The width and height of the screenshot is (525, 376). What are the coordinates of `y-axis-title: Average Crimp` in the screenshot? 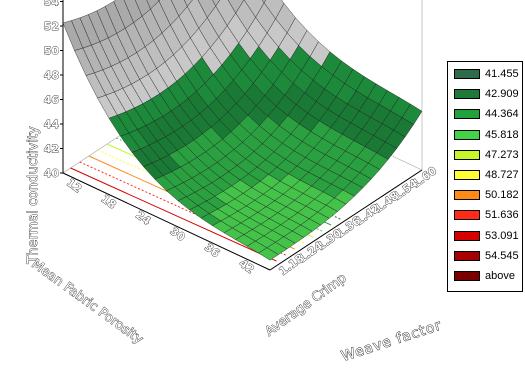 It's located at (306, 305).